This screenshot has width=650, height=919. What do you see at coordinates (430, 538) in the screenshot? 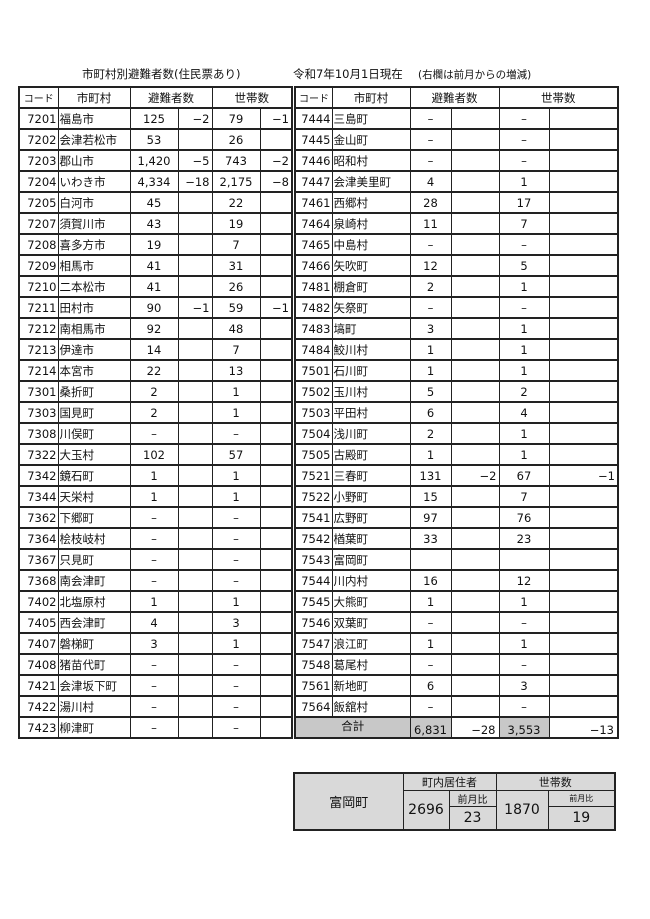
I see `evacuees-cell: 33` at bounding box center [430, 538].